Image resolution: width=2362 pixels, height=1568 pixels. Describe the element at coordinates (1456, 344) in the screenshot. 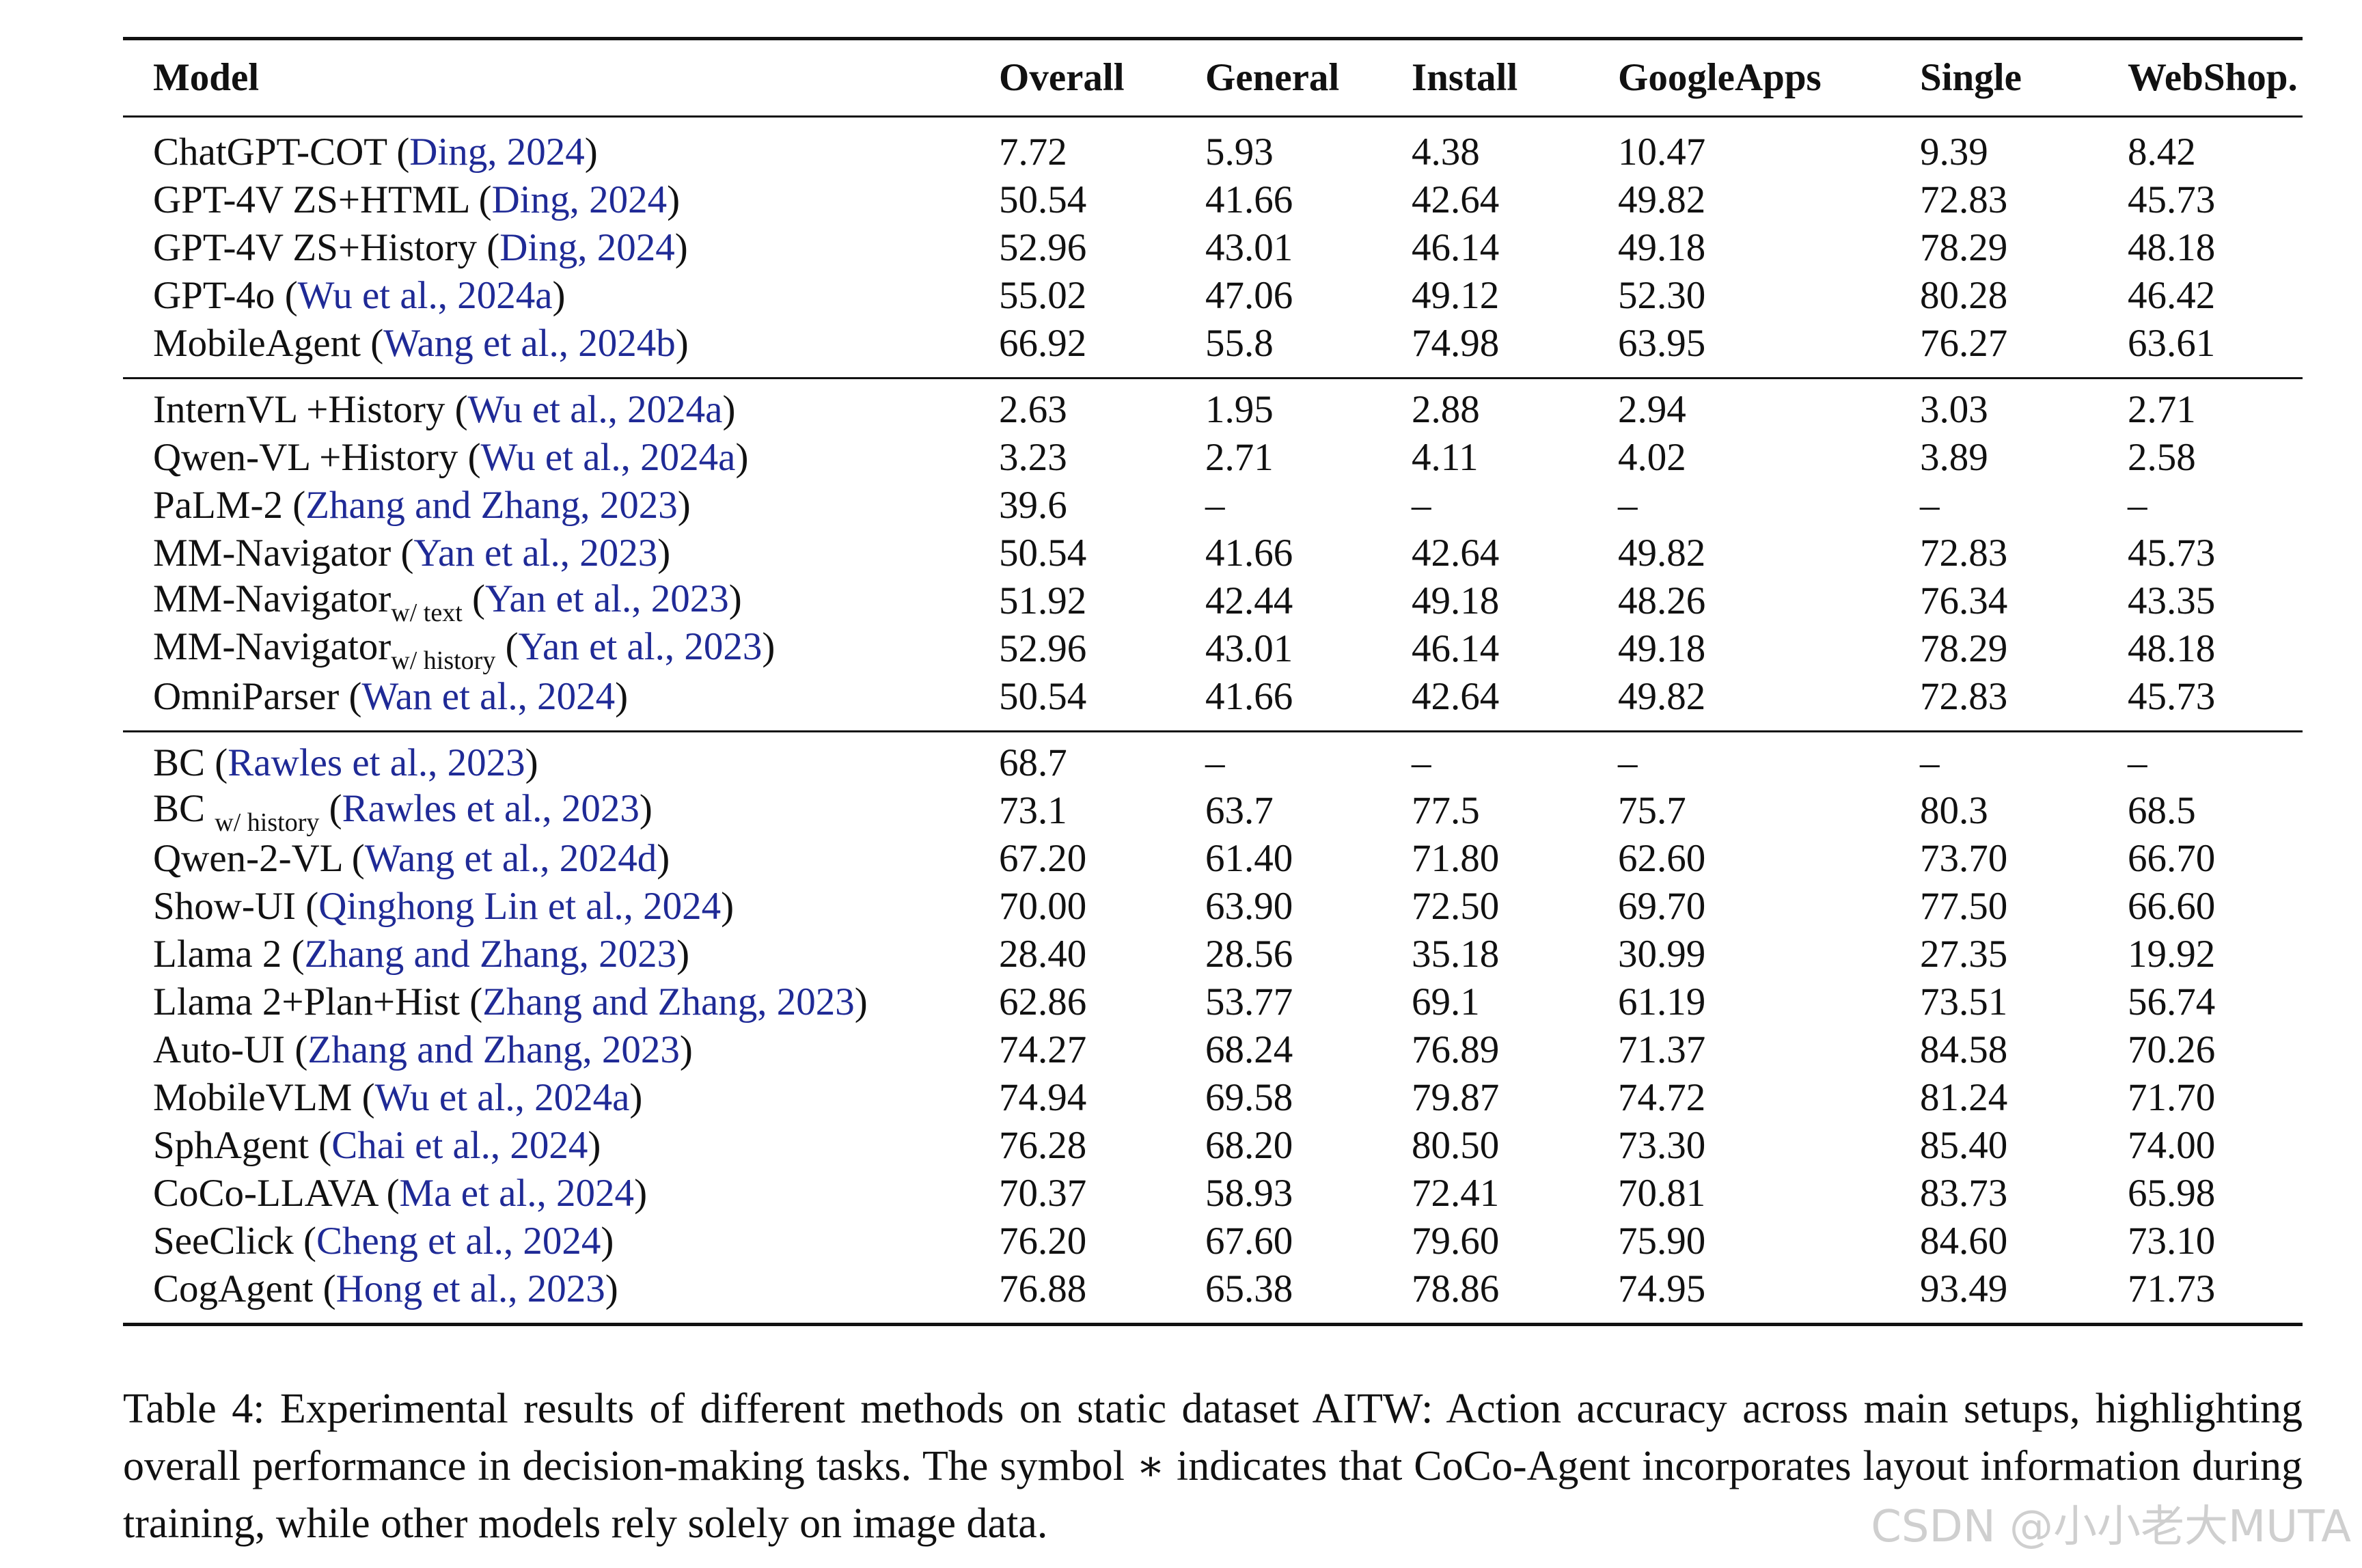

I see `score-cell: 74.98` at that location.